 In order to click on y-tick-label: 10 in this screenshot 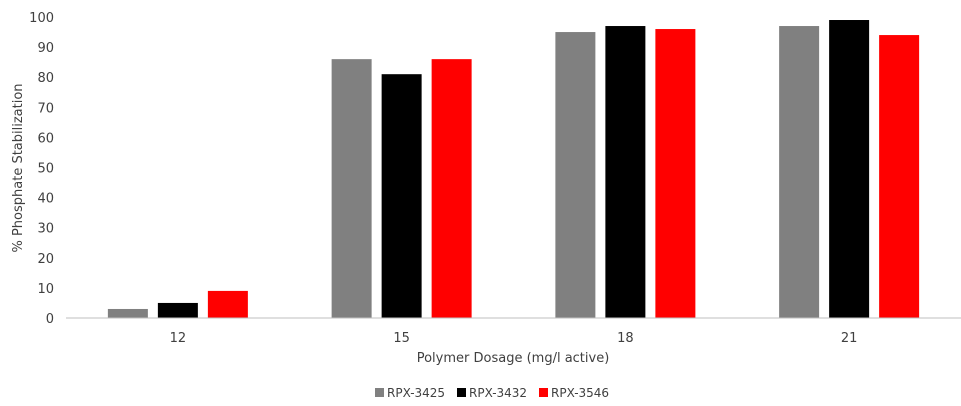, I will do `click(45, 289)`.